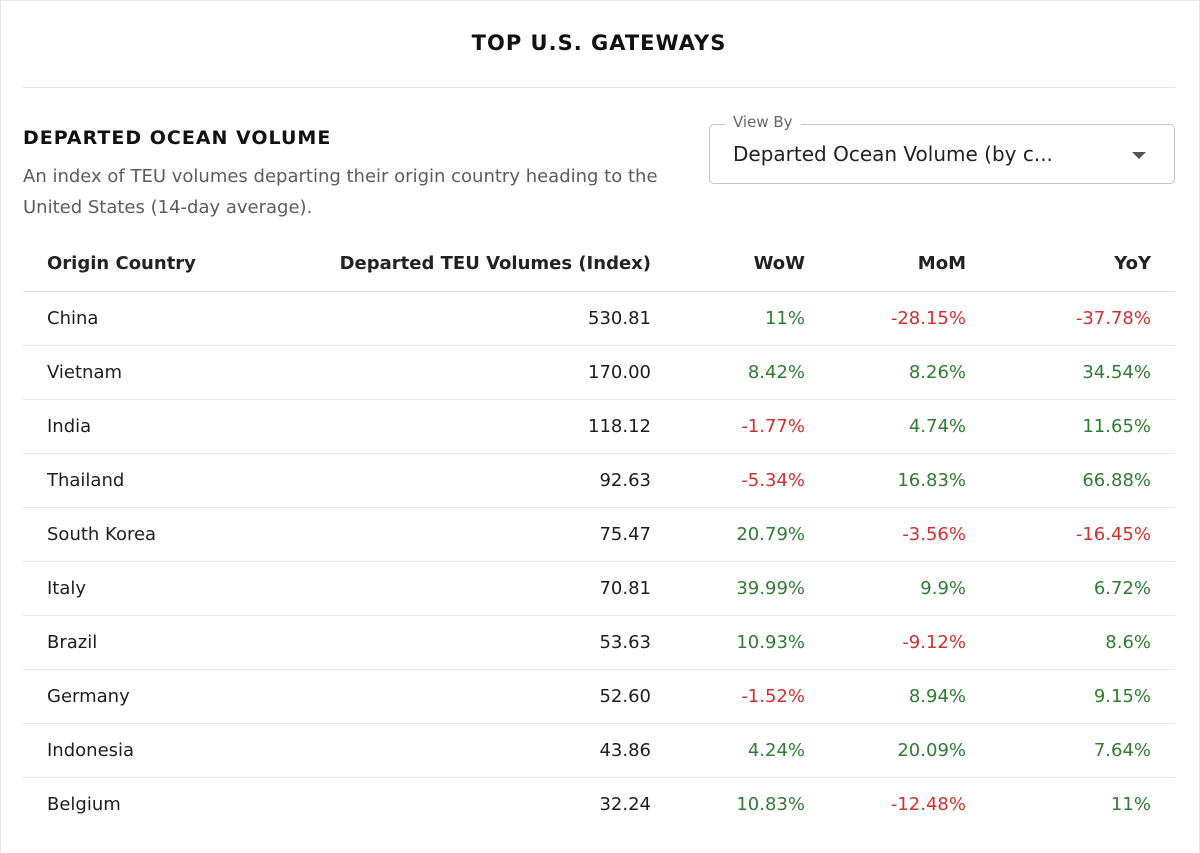  Describe the element at coordinates (494, 642) in the screenshot. I see `cell-volume: 53.63` at that location.